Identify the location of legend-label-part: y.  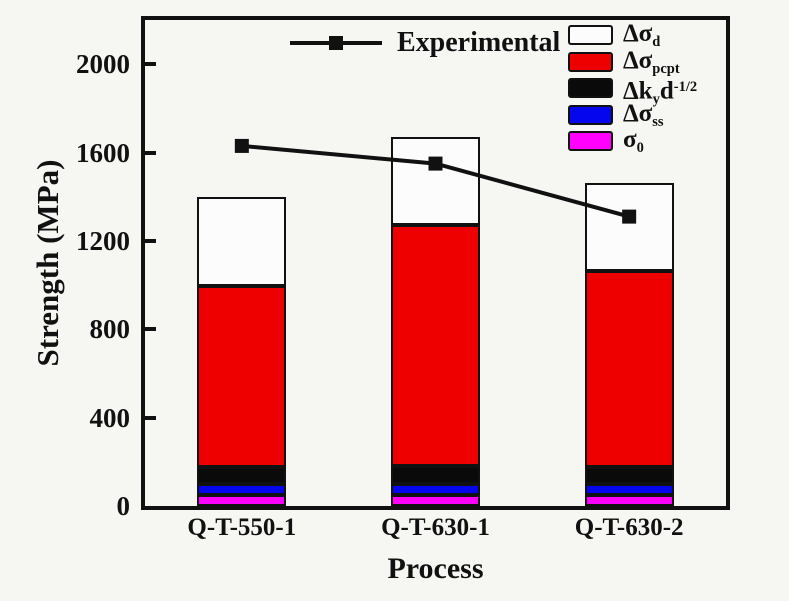
(656, 99).